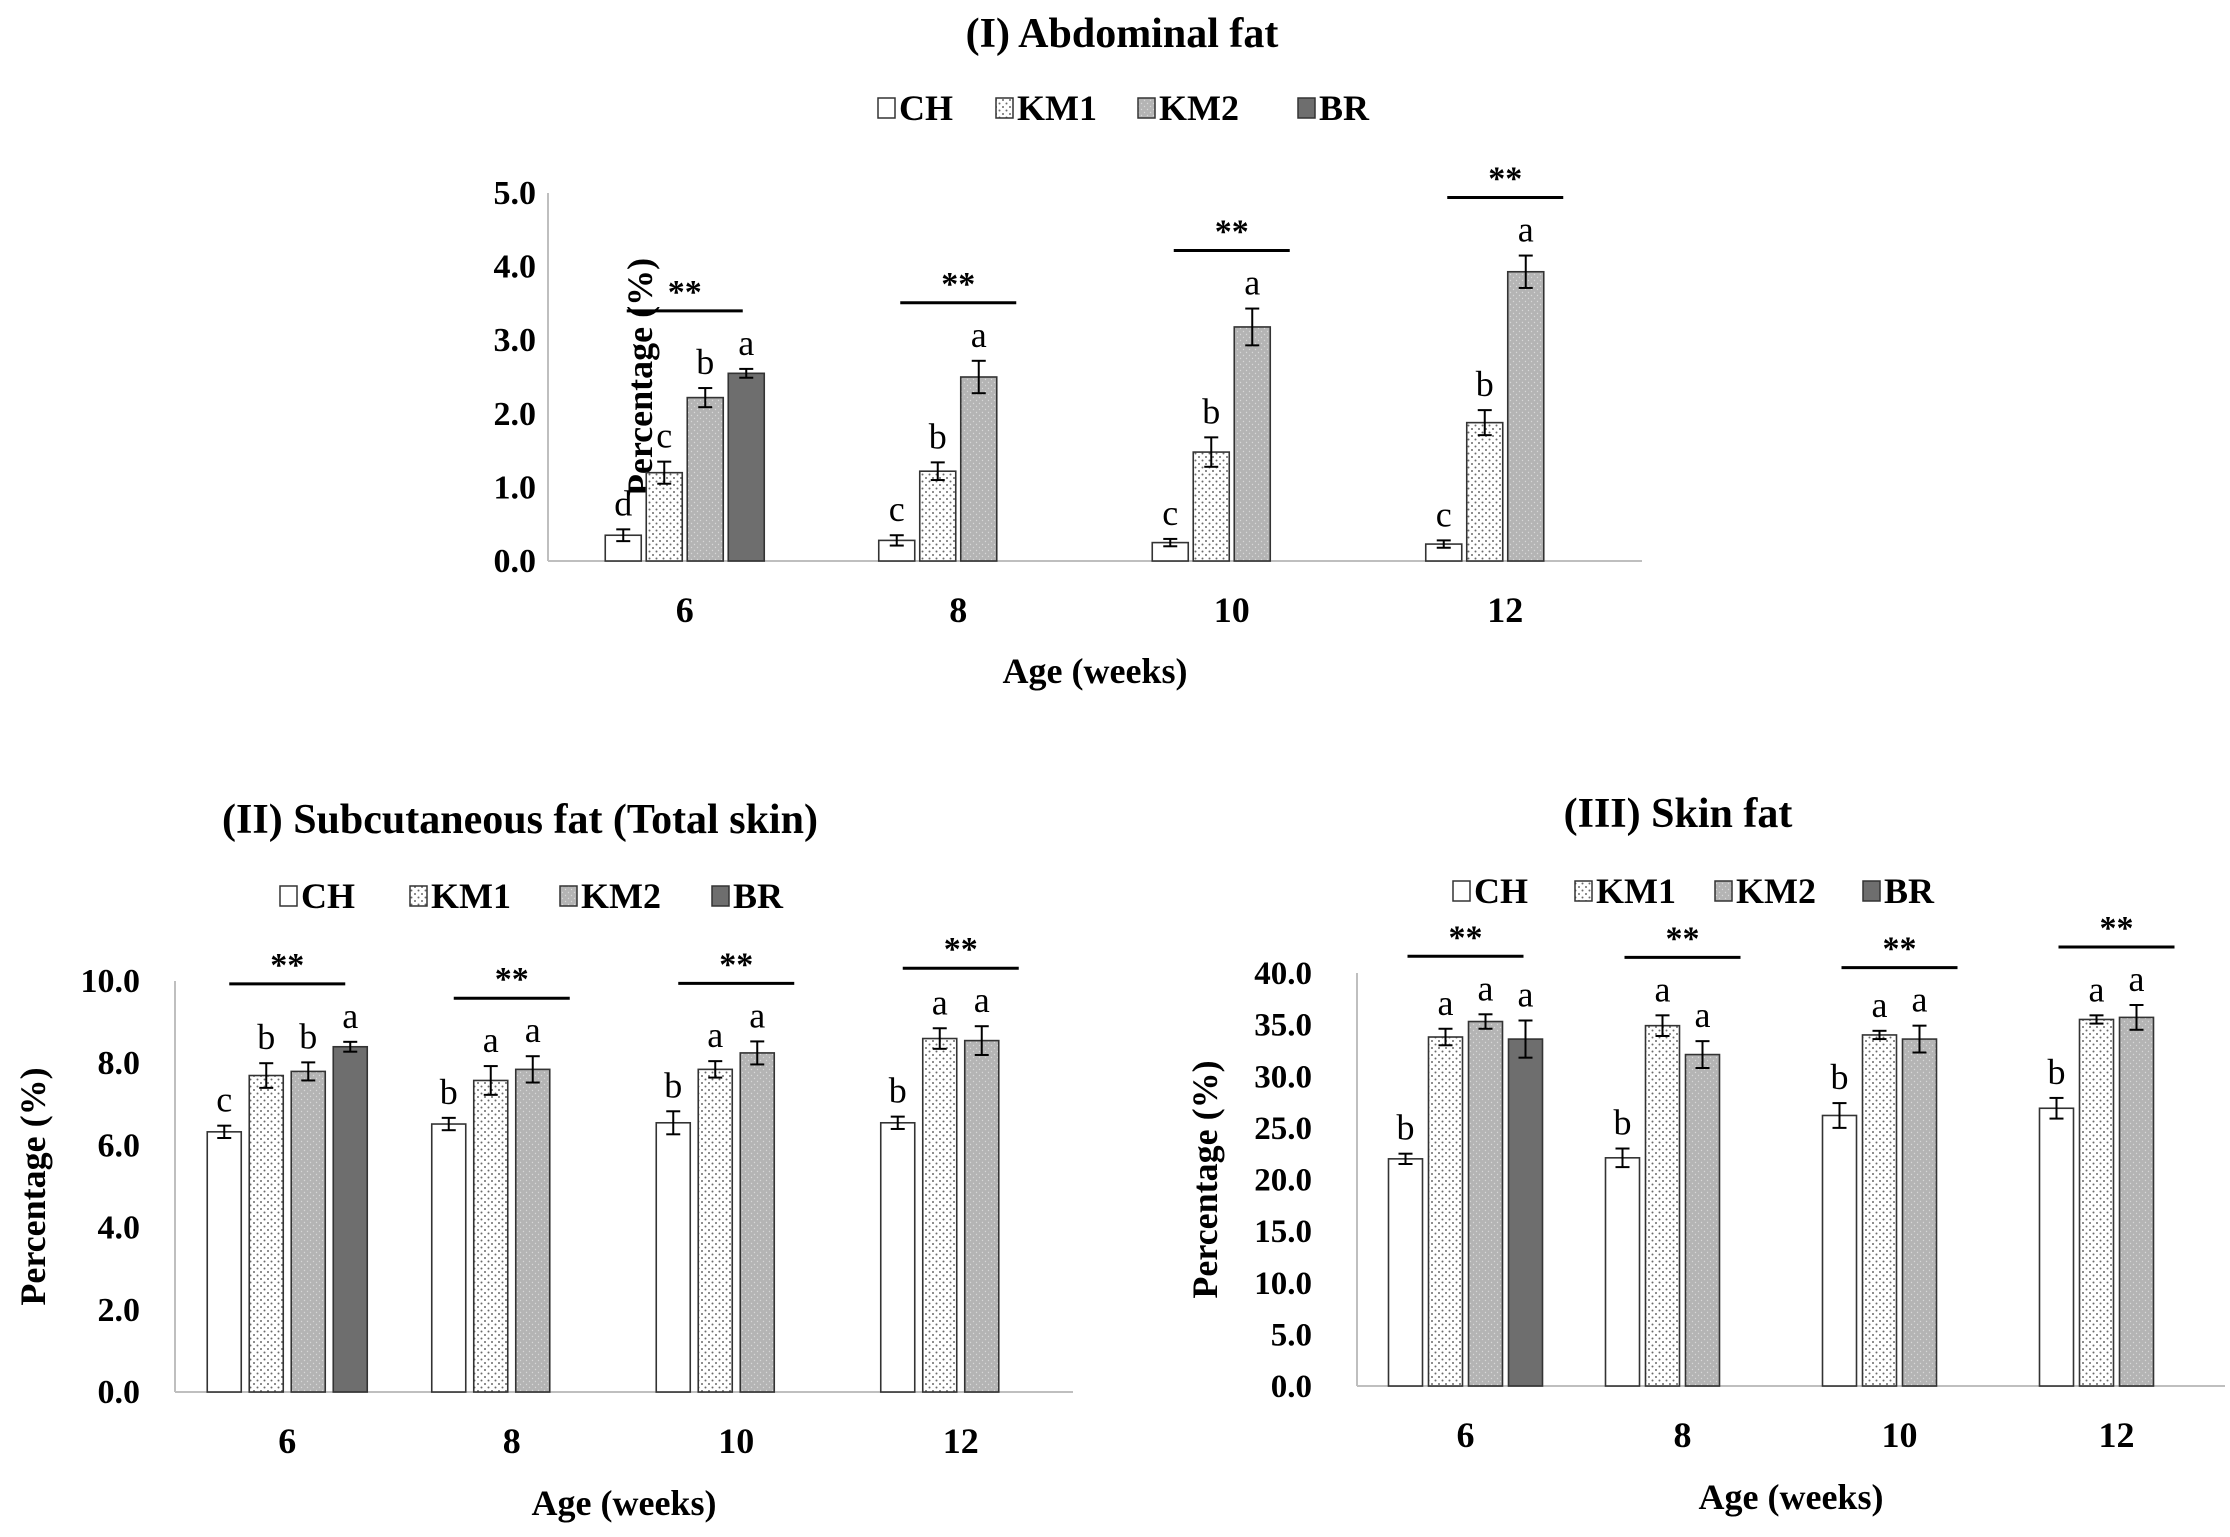 This screenshot has height=1537, width=2230. What do you see at coordinates (119, 1145) in the screenshot?
I see `y-tick-label: 6.0` at bounding box center [119, 1145].